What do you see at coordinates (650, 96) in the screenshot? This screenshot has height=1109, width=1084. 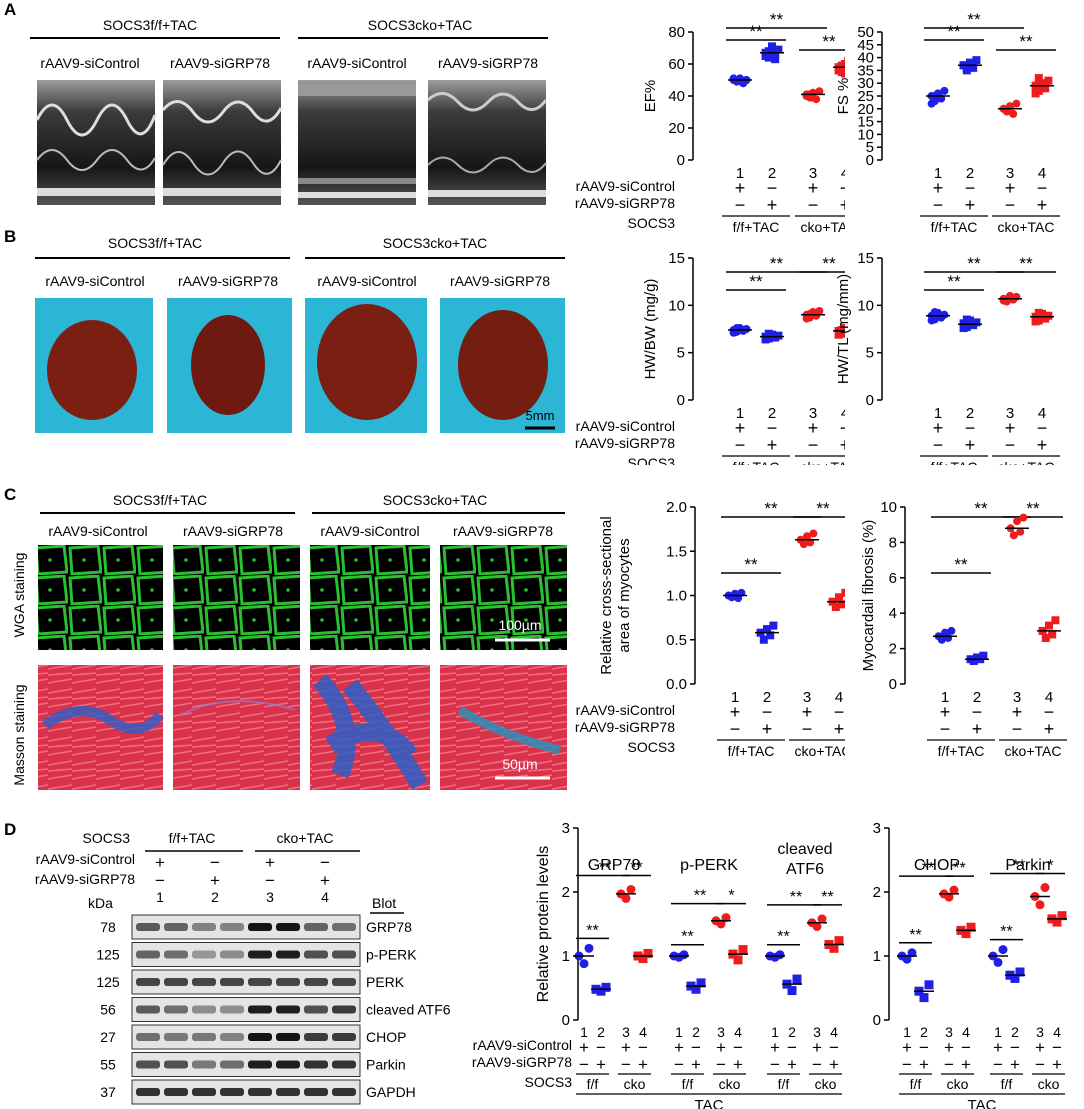 I see `y-axis-label: EF%` at bounding box center [650, 96].